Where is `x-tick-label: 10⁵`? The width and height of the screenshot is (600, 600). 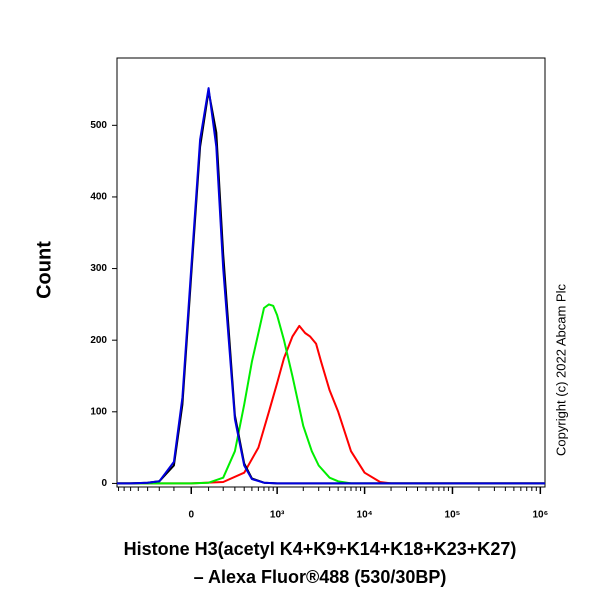 x-tick-label: 10⁵ is located at coordinates (453, 515).